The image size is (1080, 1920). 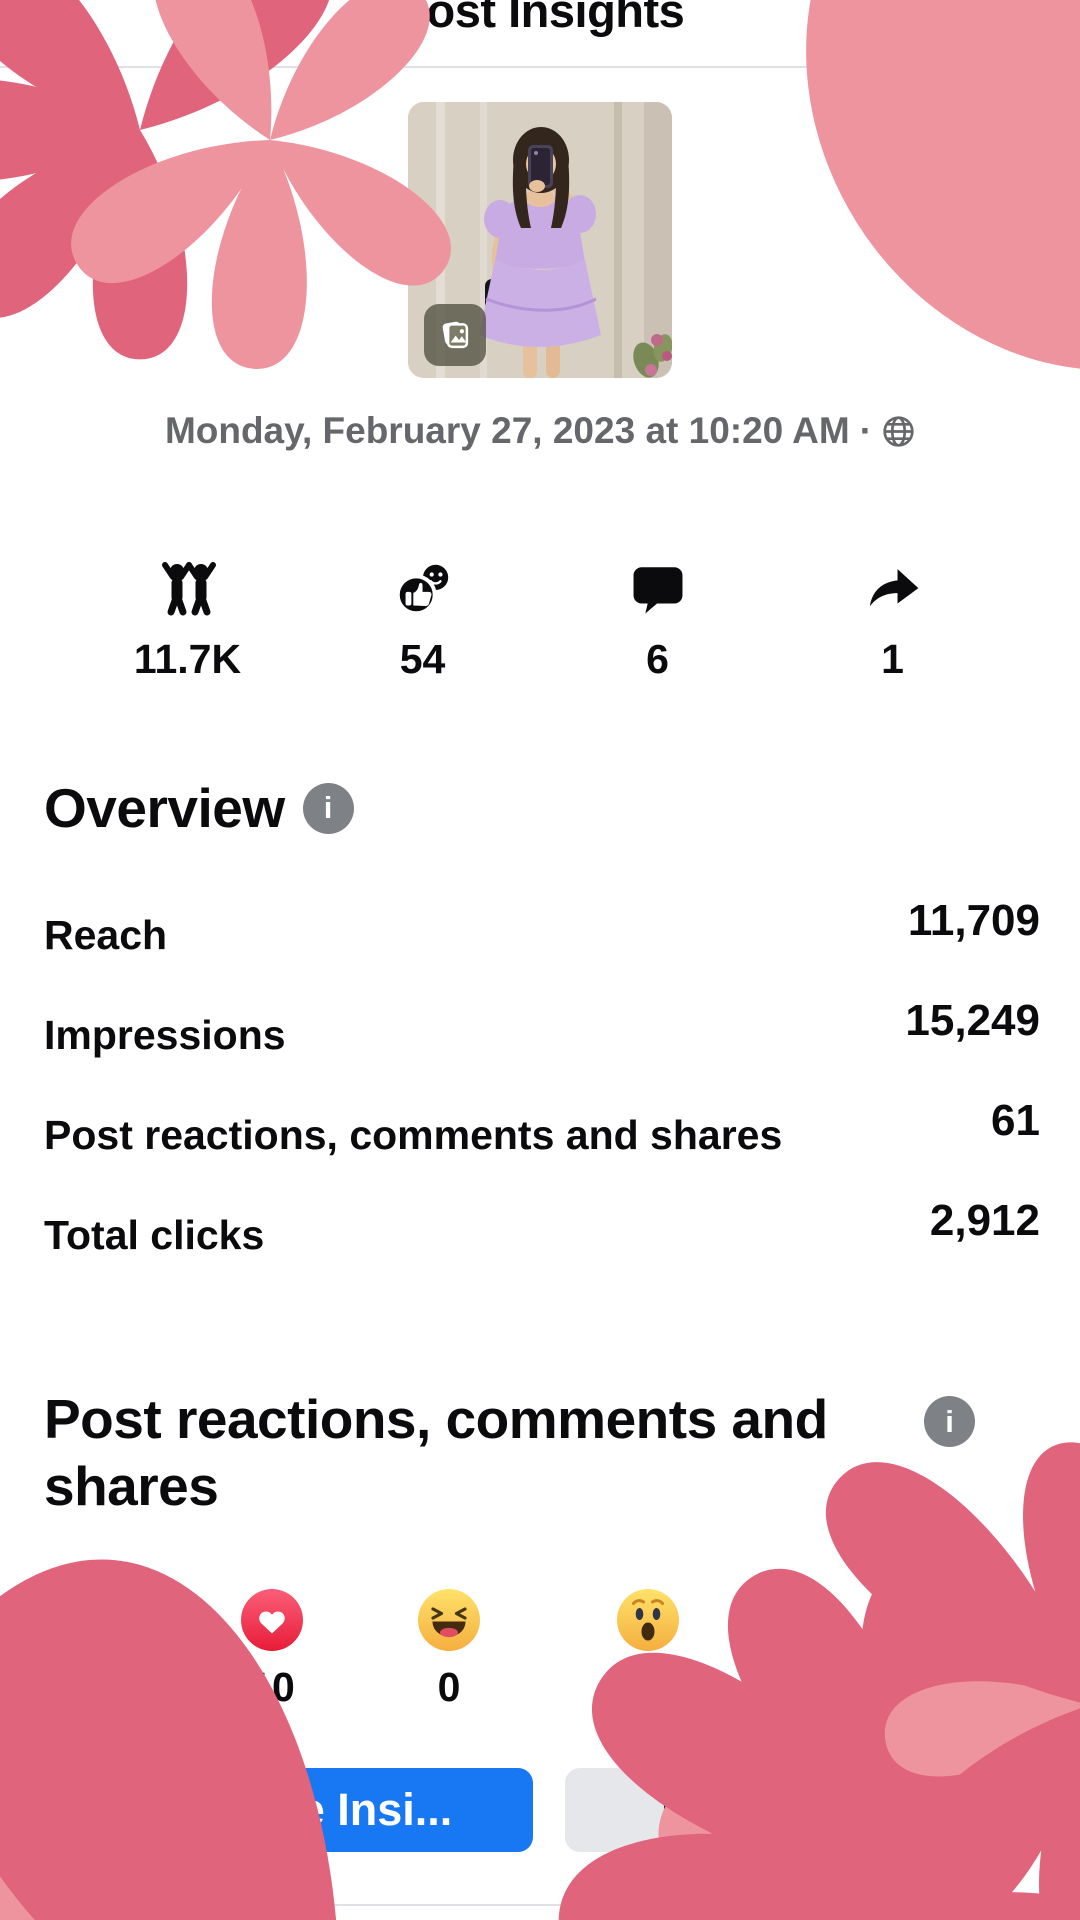 What do you see at coordinates (507, 430) in the screenshot?
I see `post-date: Monday, February 27, 2023 at 10:20 AM` at bounding box center [507, 430].